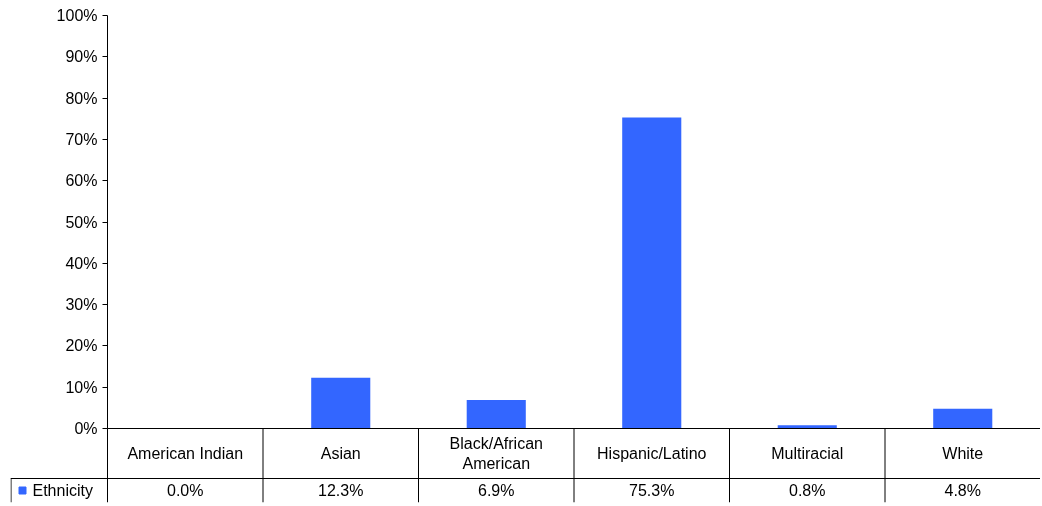 This screenshot has height=506, width=1042. I want to click on y-tick-label: 60%, so click(81, 181).